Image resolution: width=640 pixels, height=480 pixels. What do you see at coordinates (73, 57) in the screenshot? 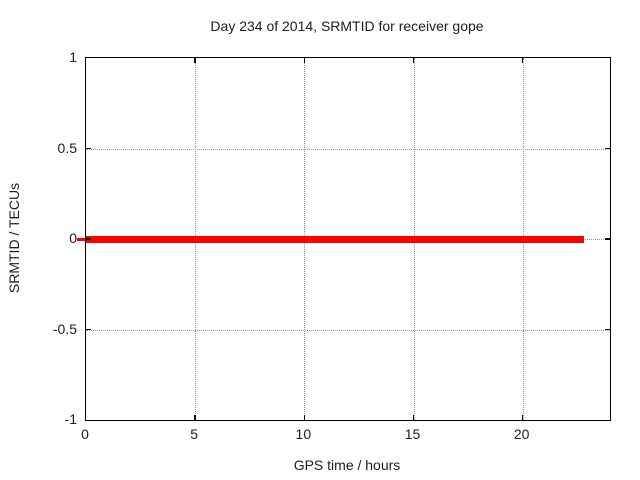
I see `y-tick-label: 1` at bounding box center [73, 57].